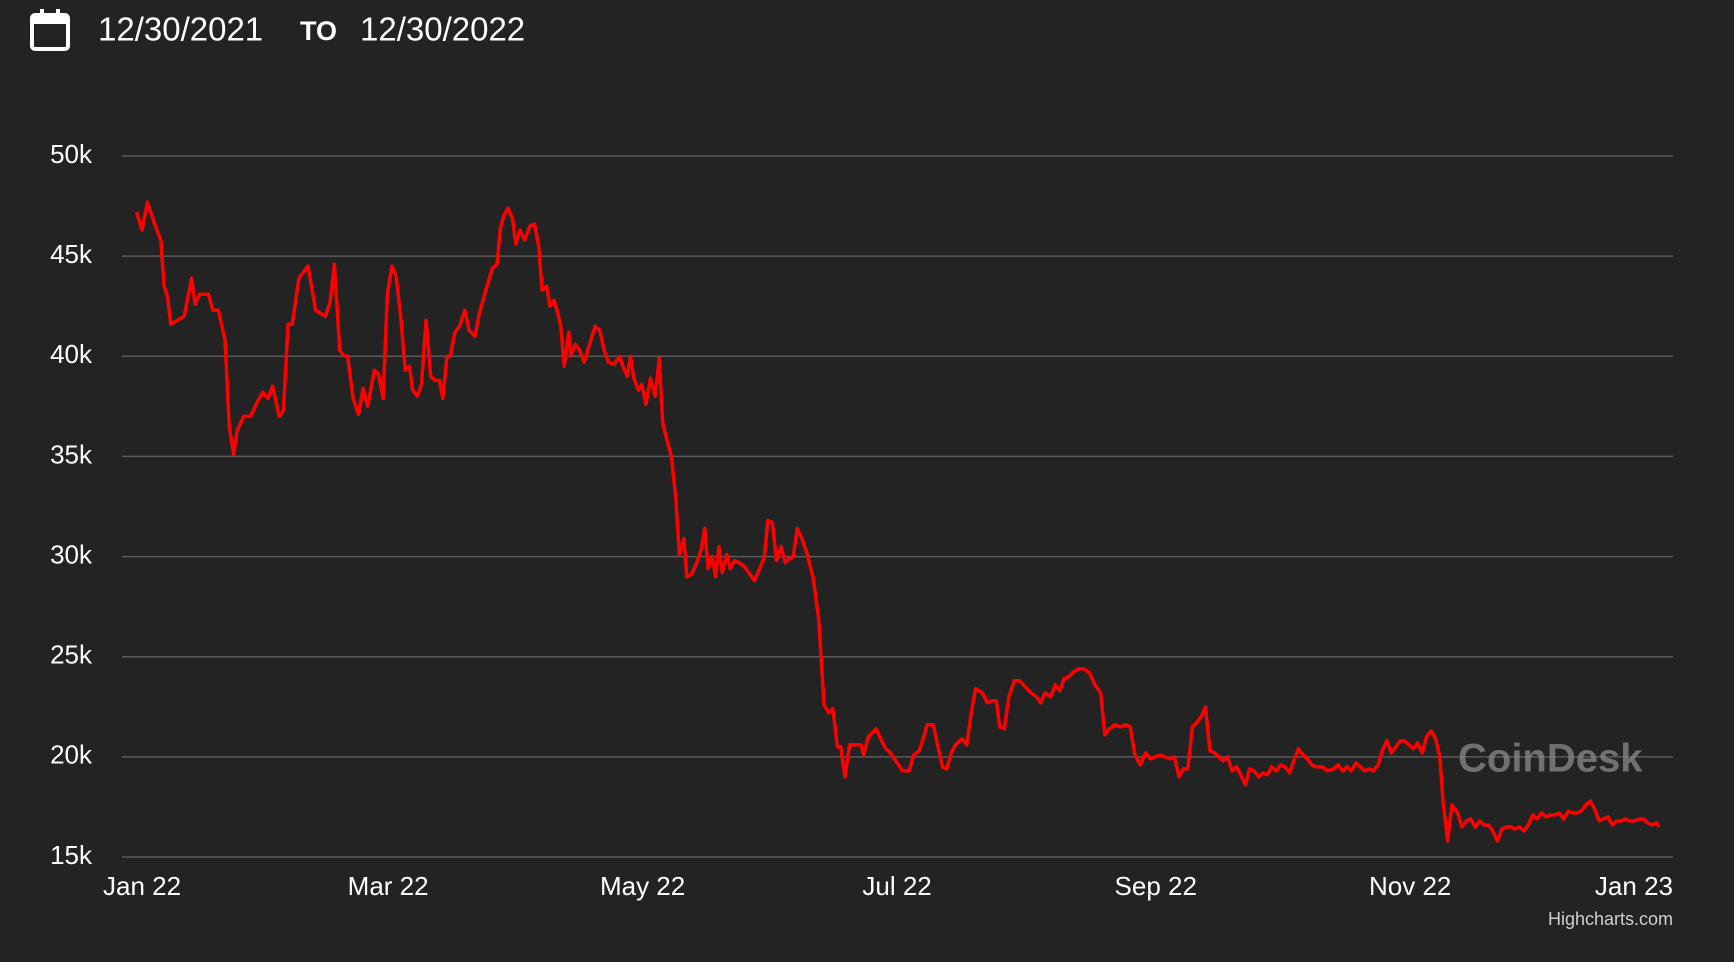 The image size is (1734, 962). What do you see at coordinates (318, 31) in the screenshot?
I see `date-separator: TO` at bounding box center [318, 31].